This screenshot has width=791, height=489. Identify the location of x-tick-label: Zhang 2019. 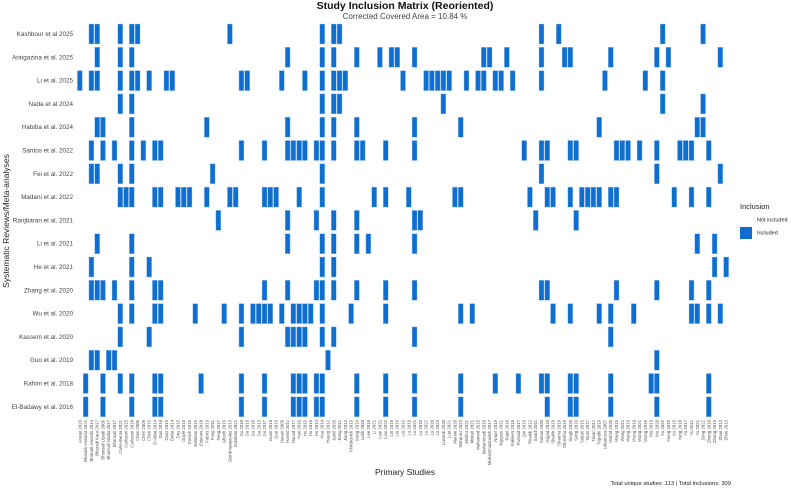
(714, 431).